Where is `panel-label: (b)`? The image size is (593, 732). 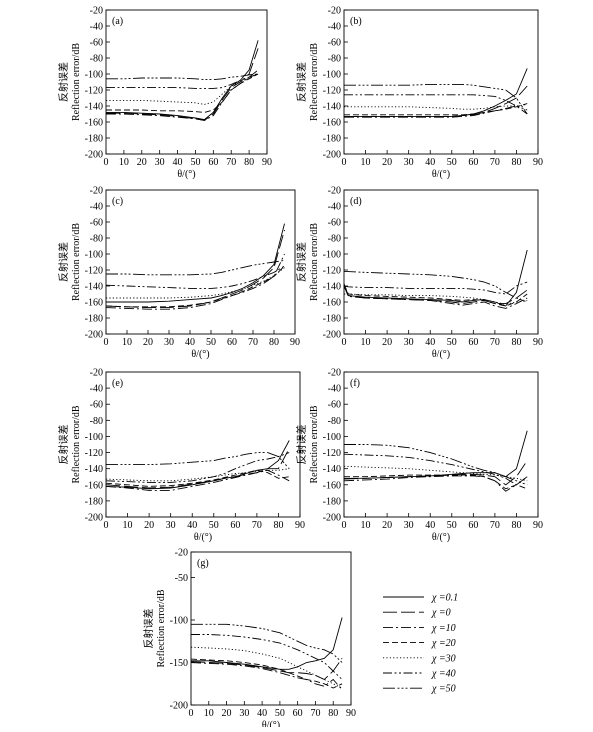 panel-label: (b) is located at coordinates (356, 21).